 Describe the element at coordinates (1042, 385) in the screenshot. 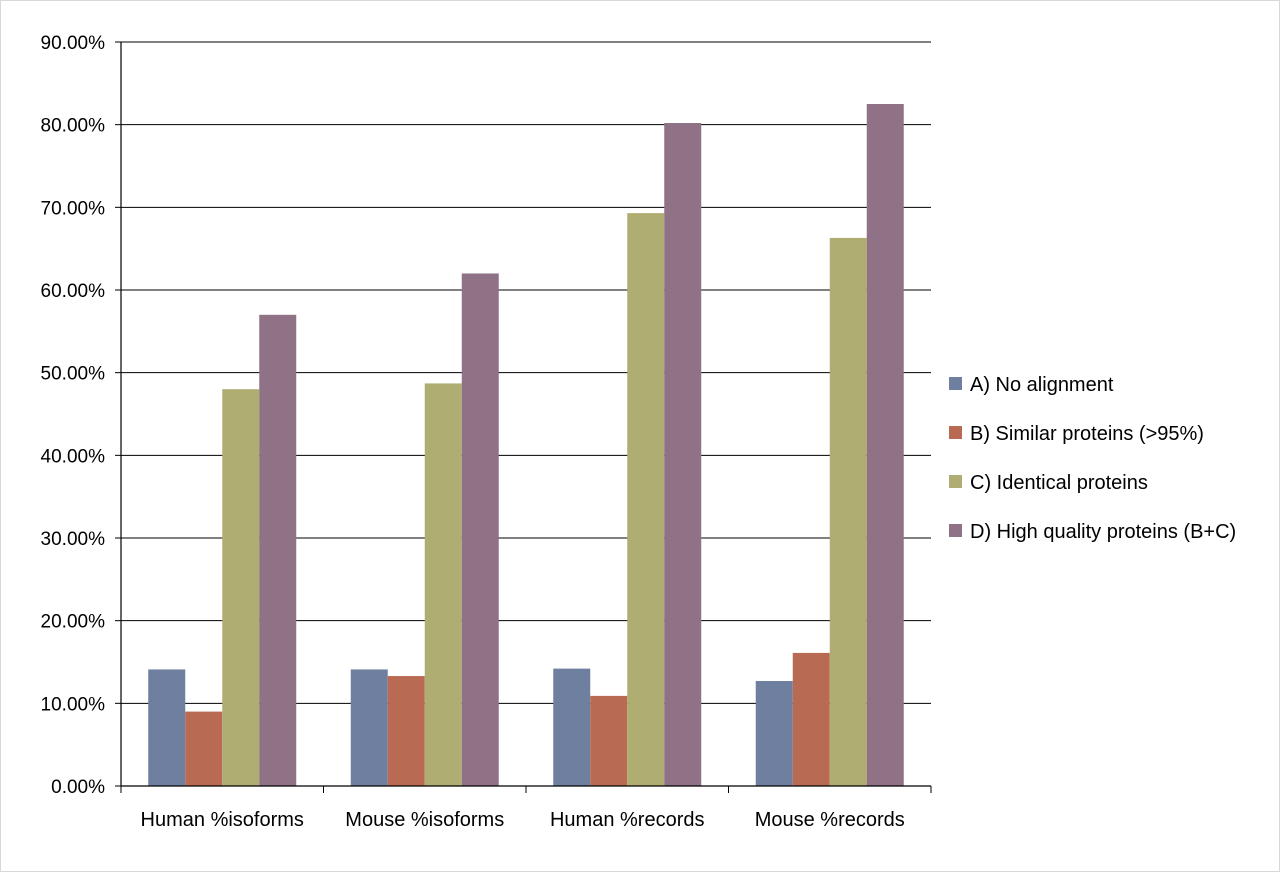

I see `legend-label: A) No alignment` at that location.